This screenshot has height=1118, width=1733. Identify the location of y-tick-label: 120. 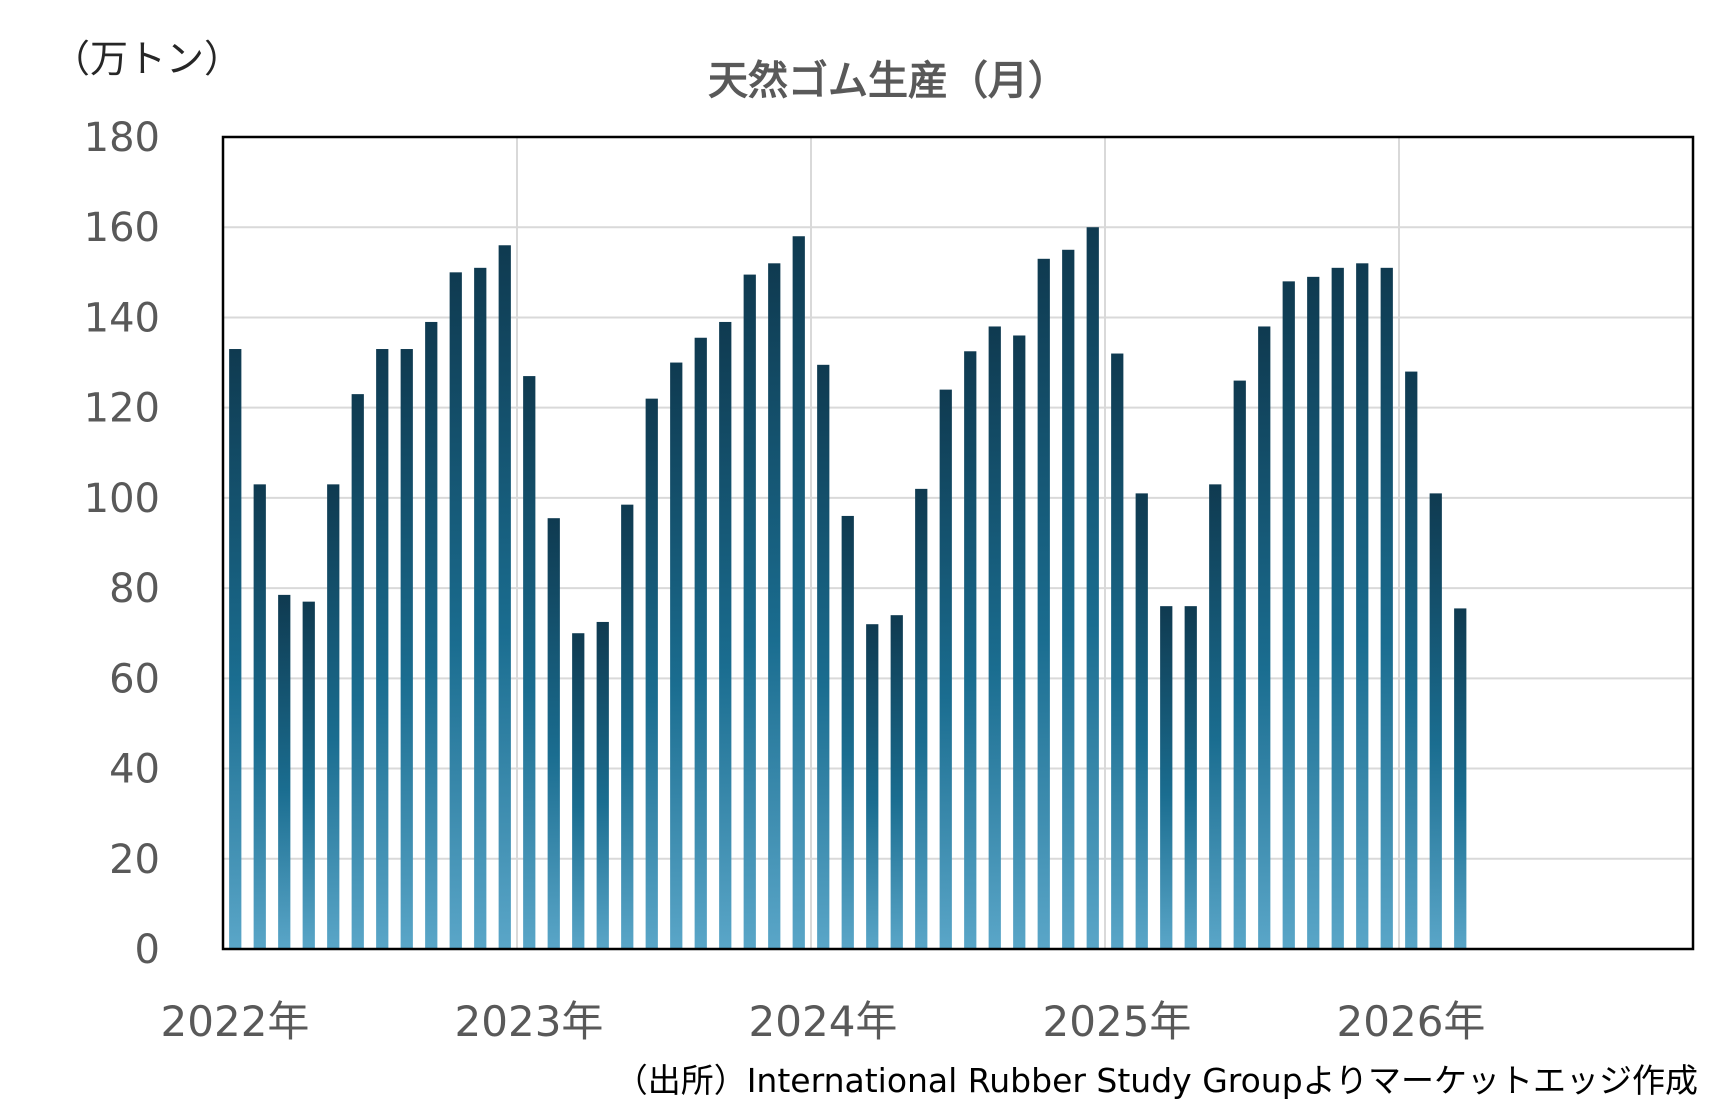
(122, 409).